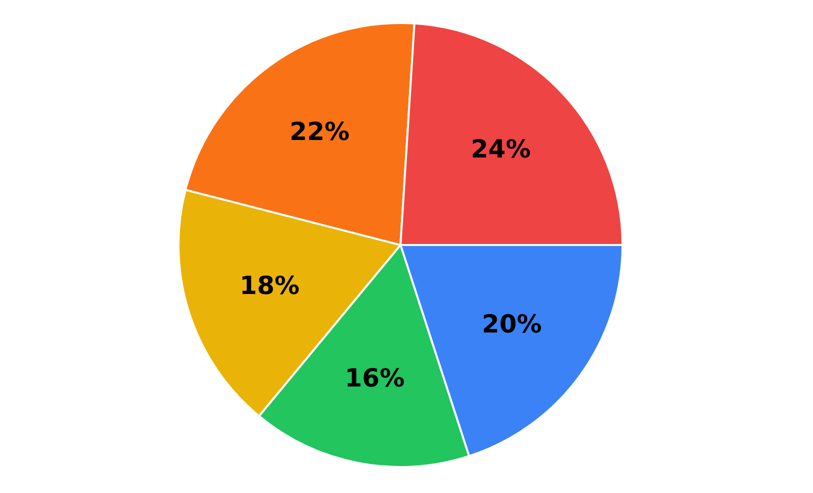  I want to click on data-label: 18%, so click(270, 285).